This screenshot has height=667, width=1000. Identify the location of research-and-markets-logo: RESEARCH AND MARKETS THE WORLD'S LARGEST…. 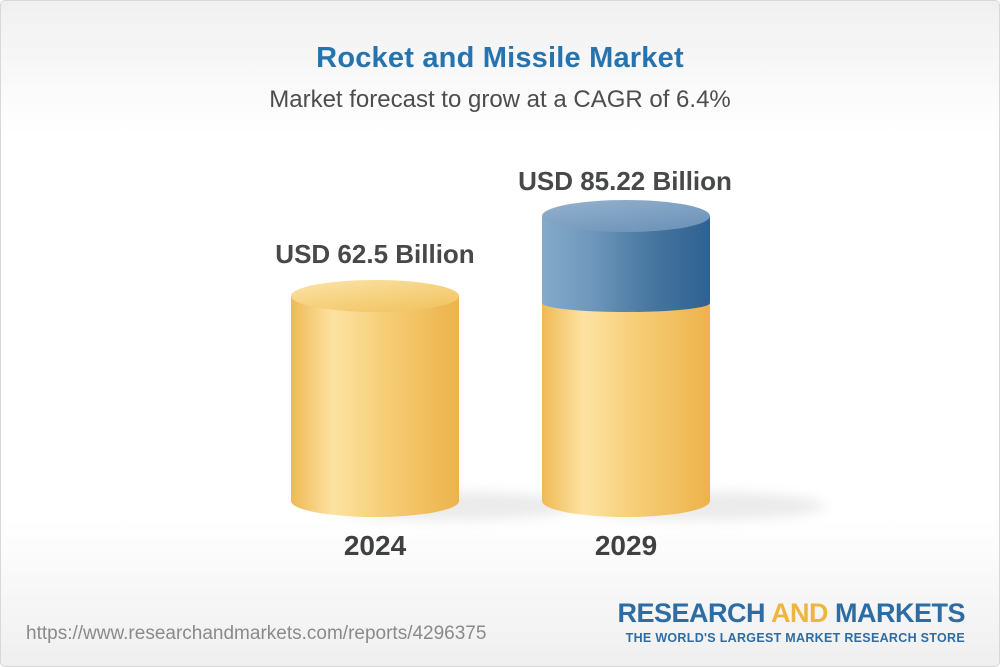
(791, 621).